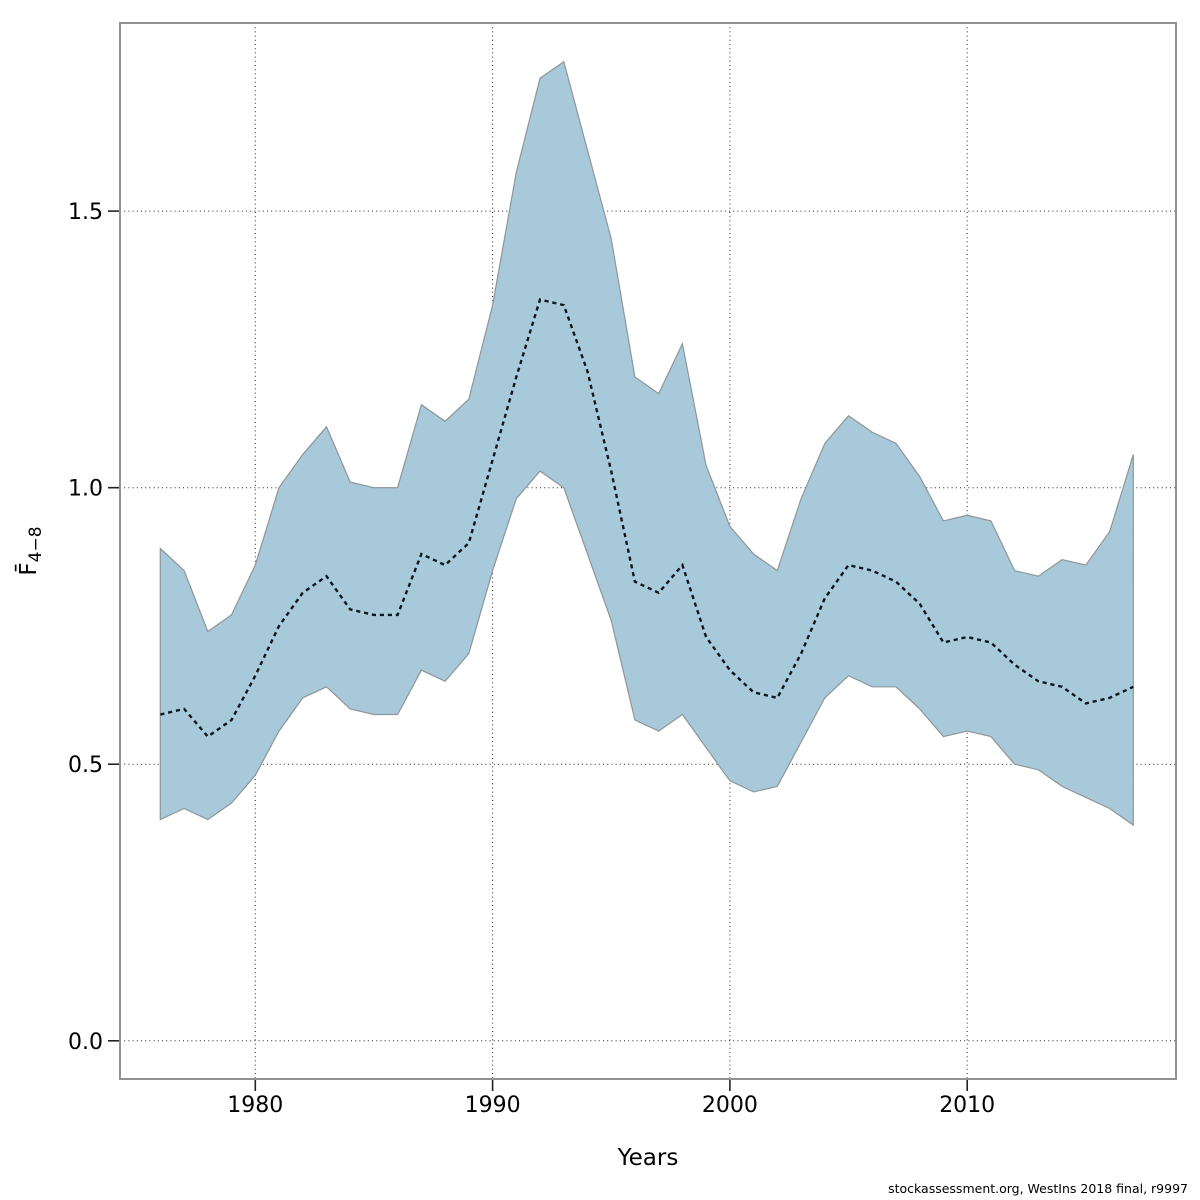  Describe the element at coordinates (85, 1042) in the screenshot. I see `y-tick-label-0.0: 0.0` at that location.